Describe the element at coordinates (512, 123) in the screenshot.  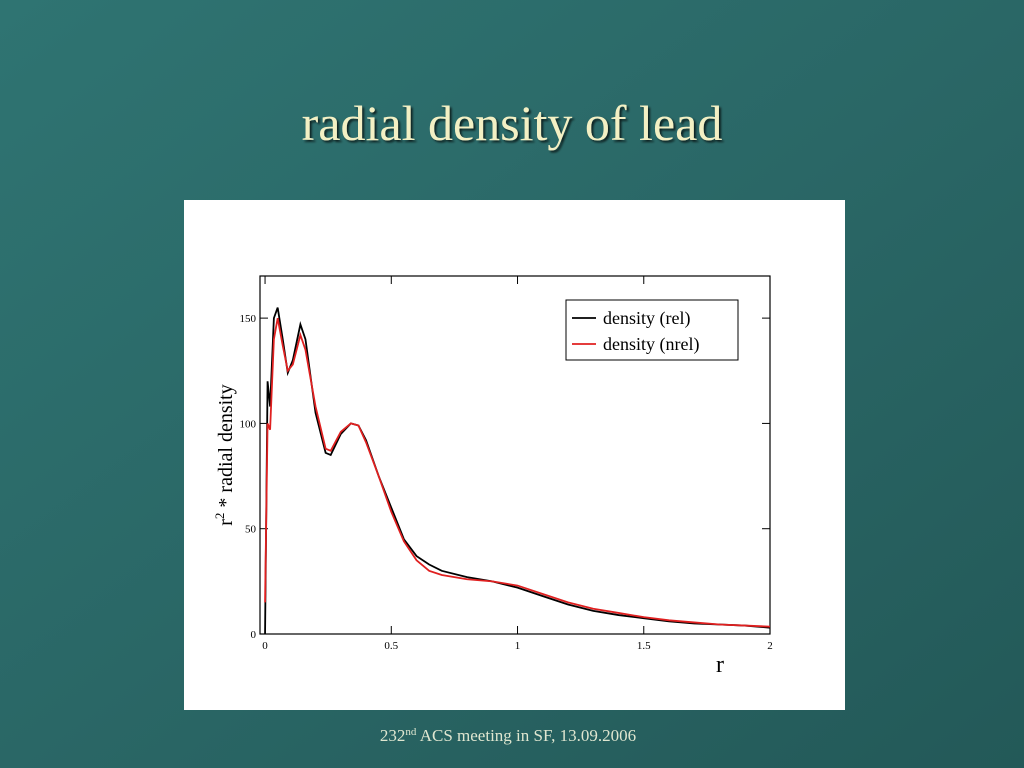
I see `slide-title: radial density of lead` at that location.